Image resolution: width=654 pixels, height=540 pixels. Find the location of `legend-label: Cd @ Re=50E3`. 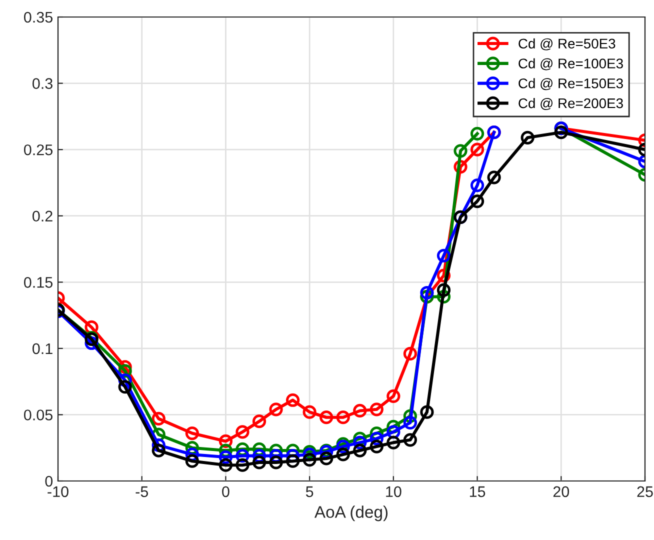

legend-label: Cd @ Re=50E3 is located at coordinates (567, 44).